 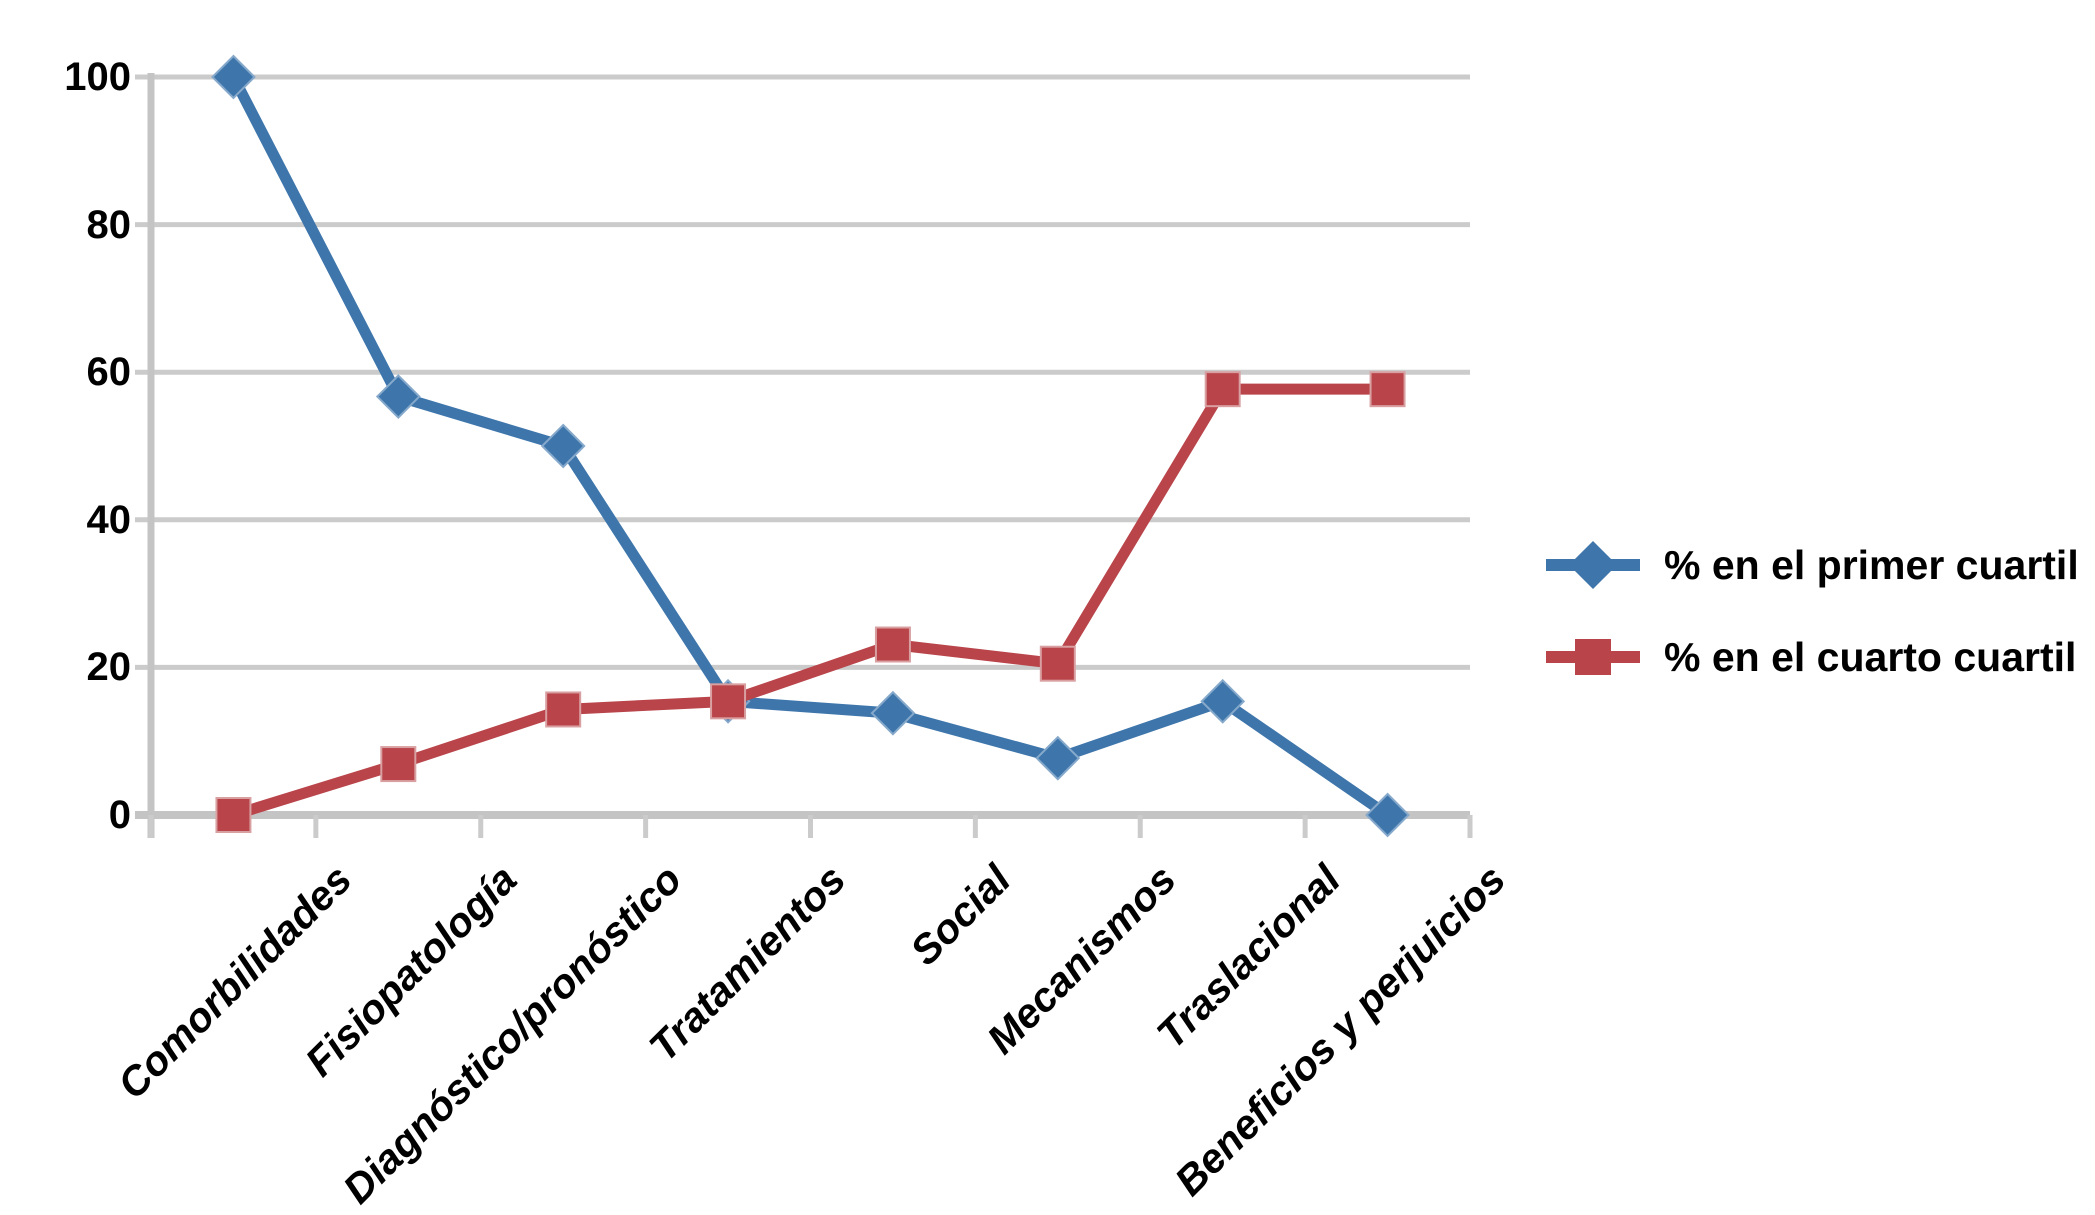 I want to click on y-tick-label: 40, so click(x=109, y=520).